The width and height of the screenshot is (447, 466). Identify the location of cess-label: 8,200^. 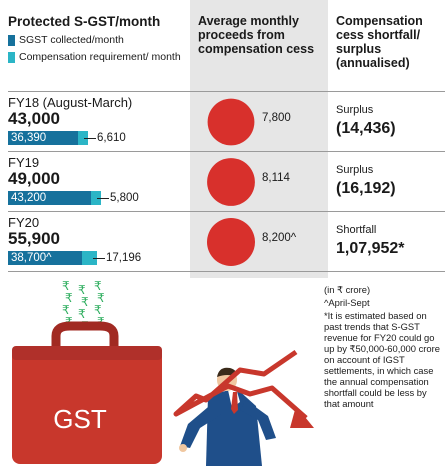
(279, 238).